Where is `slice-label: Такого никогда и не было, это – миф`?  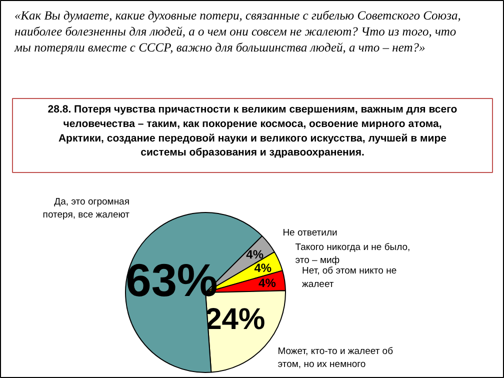
slice-label: Такого никогда и не было, это – миф is located at coordinates (352, 254).